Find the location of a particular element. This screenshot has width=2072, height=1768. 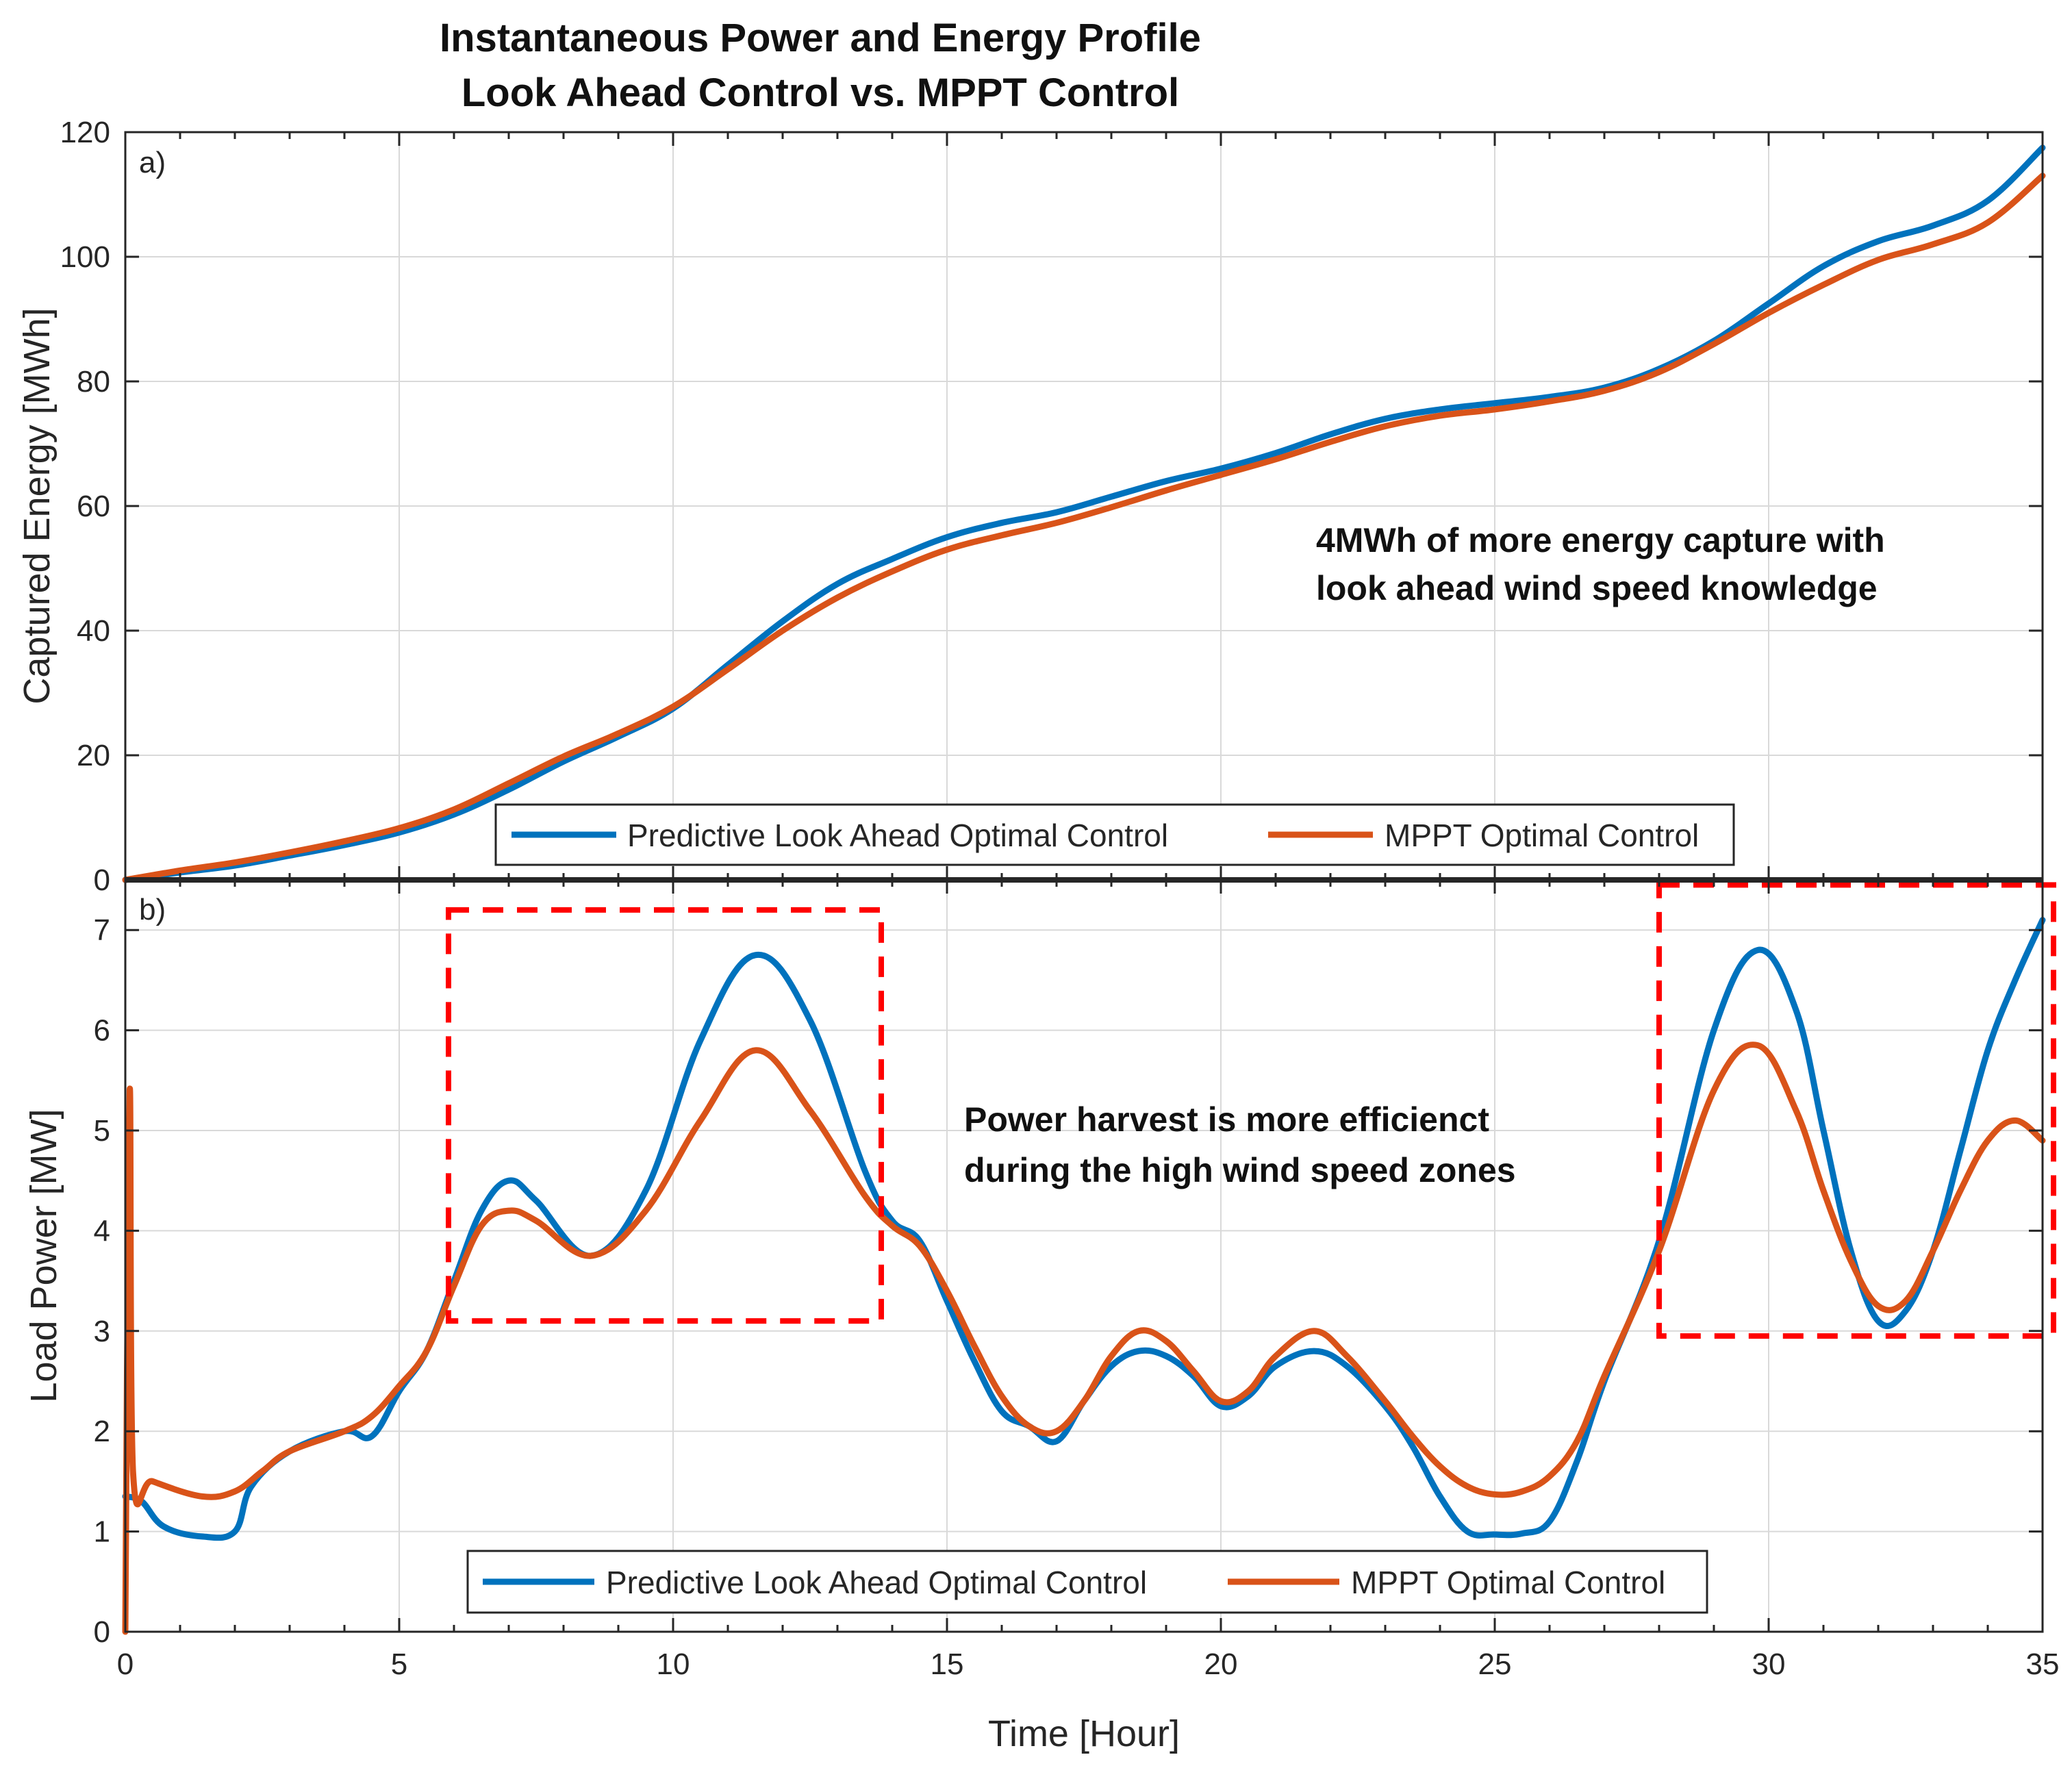

panel-b-xlabel: Time [Hour] is located at coordinates (1084, 1733).